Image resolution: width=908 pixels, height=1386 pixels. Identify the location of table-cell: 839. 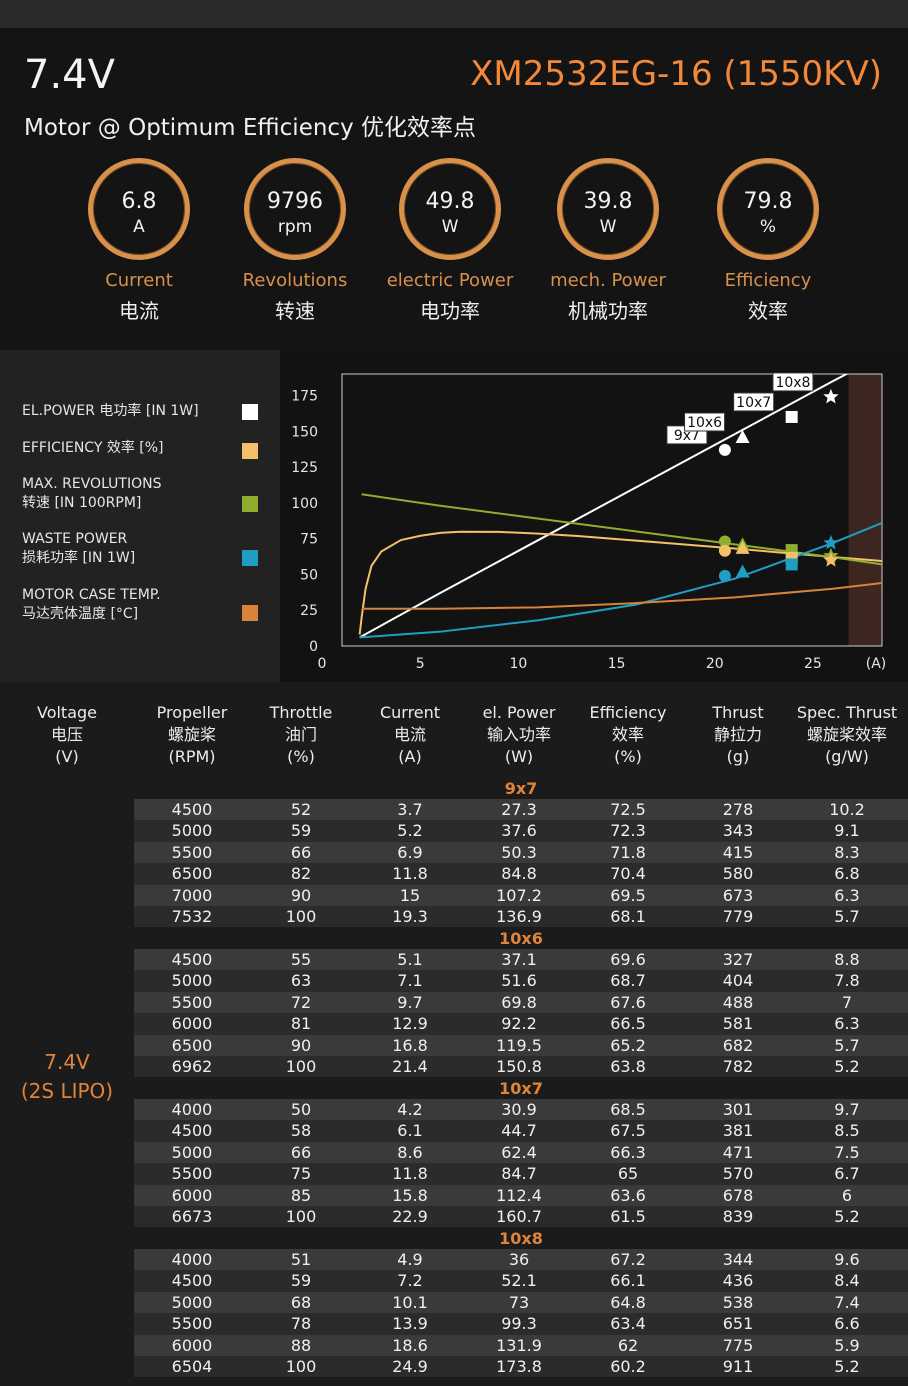
(738, 1216).